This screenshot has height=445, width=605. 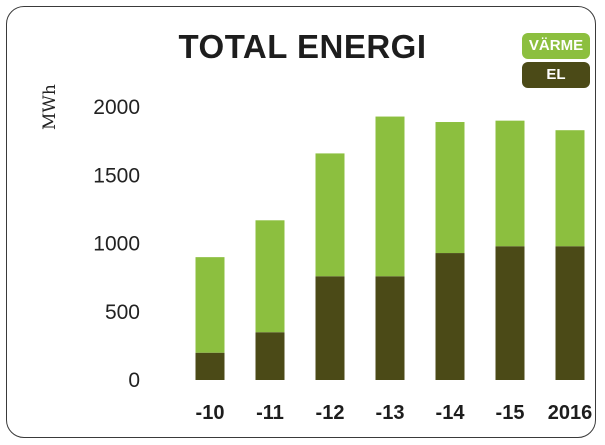 I want to click on y-tick-label: 0, so click(x=134, y=380).